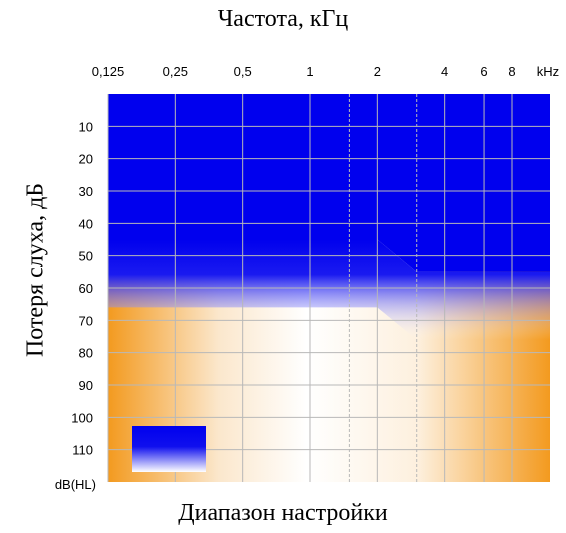  I want to click on x-tick-label: 0,125, so click(108, 71).